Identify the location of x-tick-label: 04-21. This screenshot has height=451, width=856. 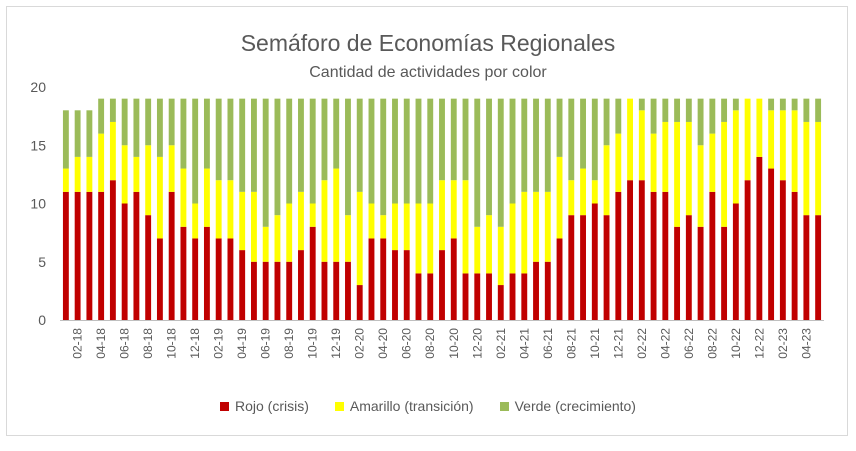
(524, 343).